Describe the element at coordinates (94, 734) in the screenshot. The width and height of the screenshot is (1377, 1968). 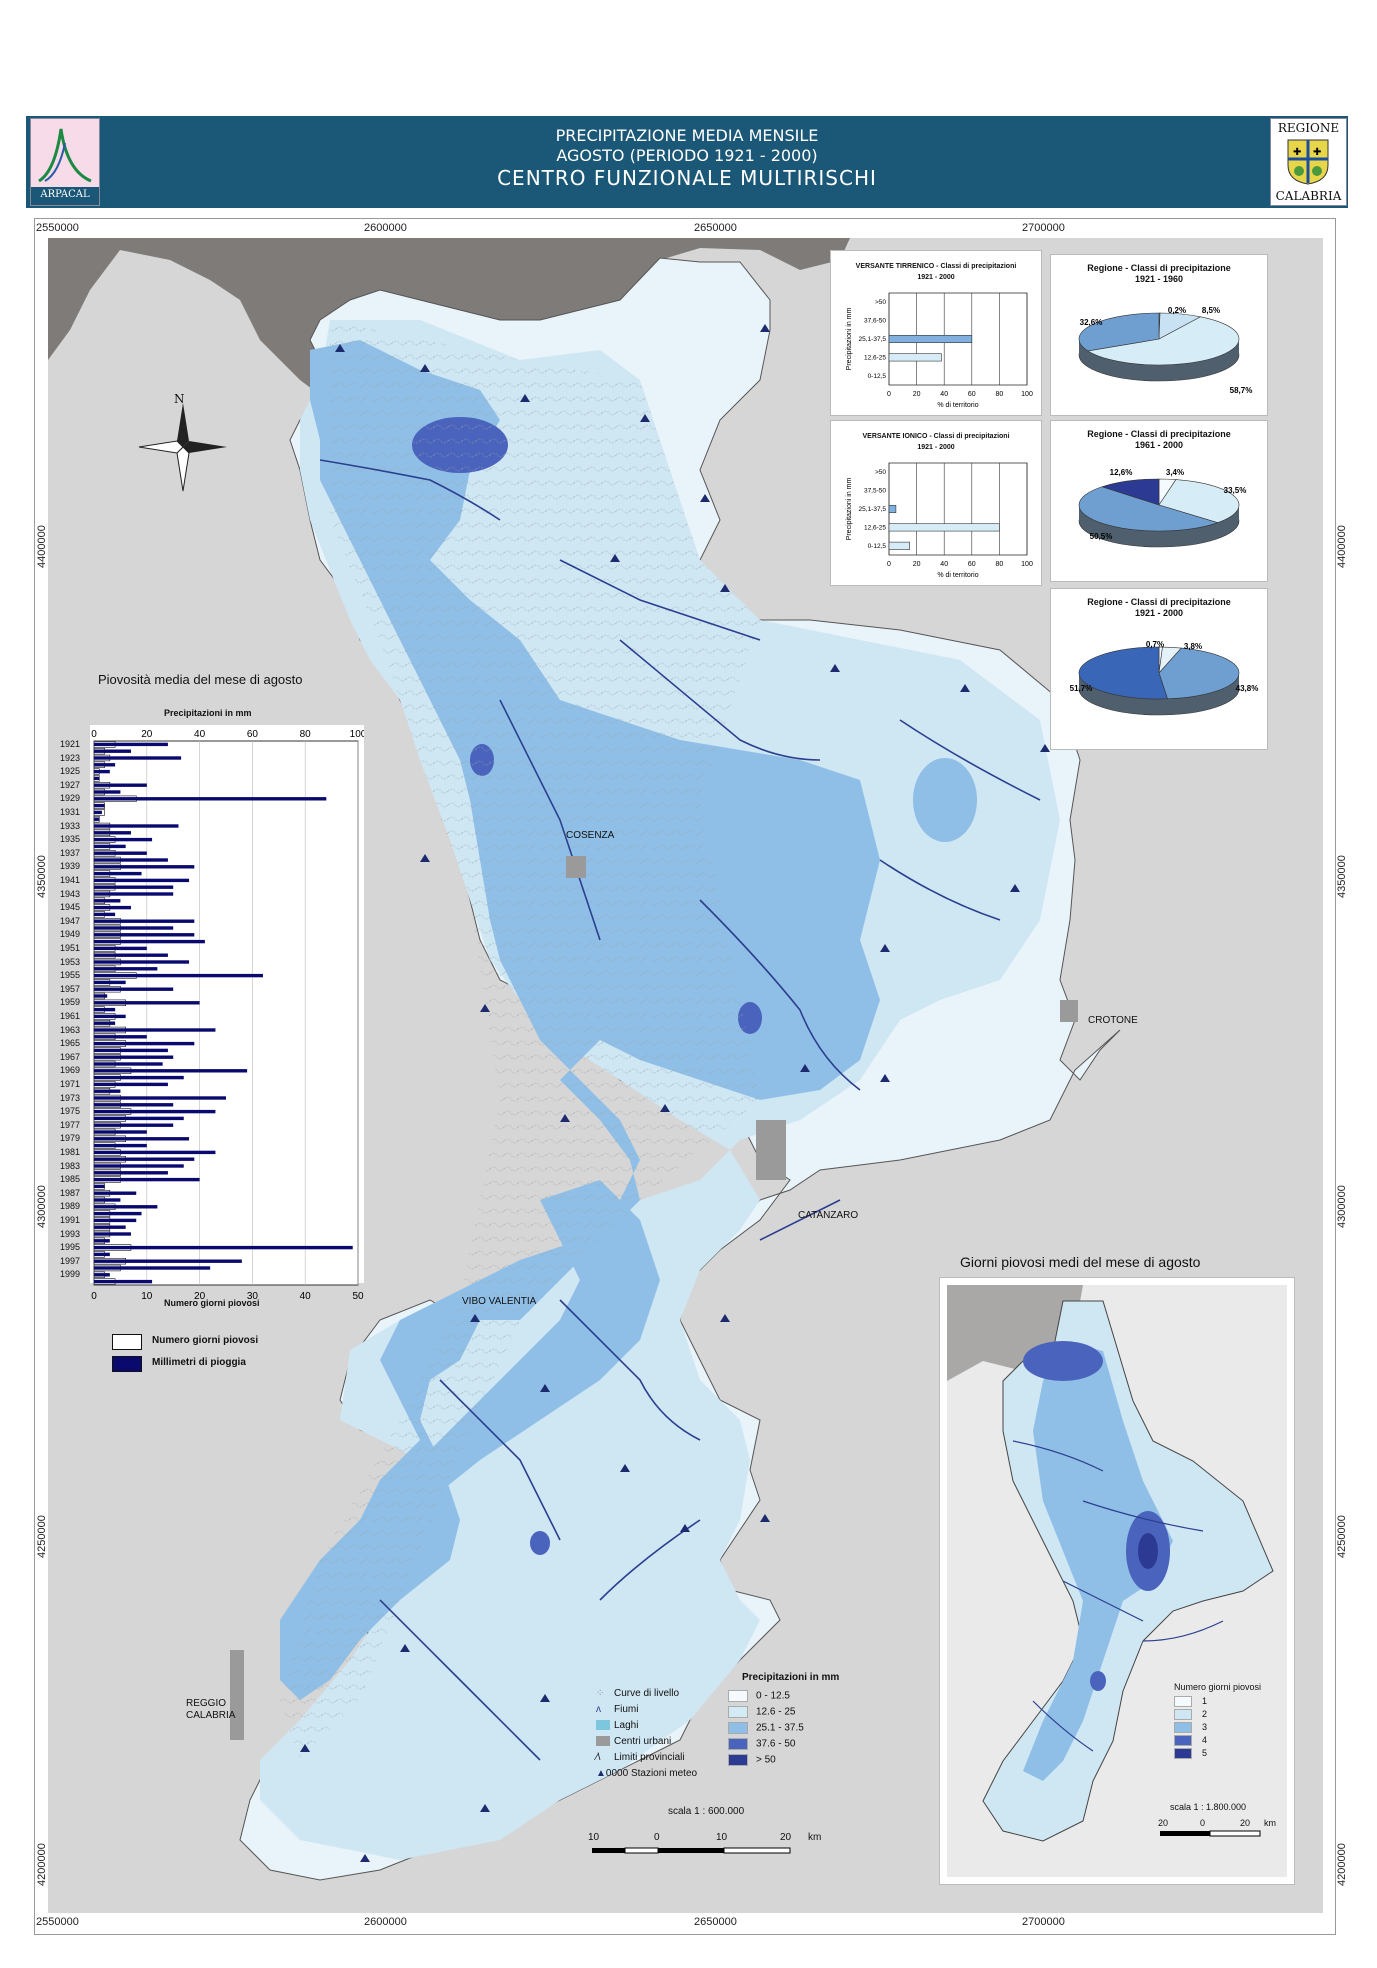
I see `left-chart-top-tick: 0` at that location.